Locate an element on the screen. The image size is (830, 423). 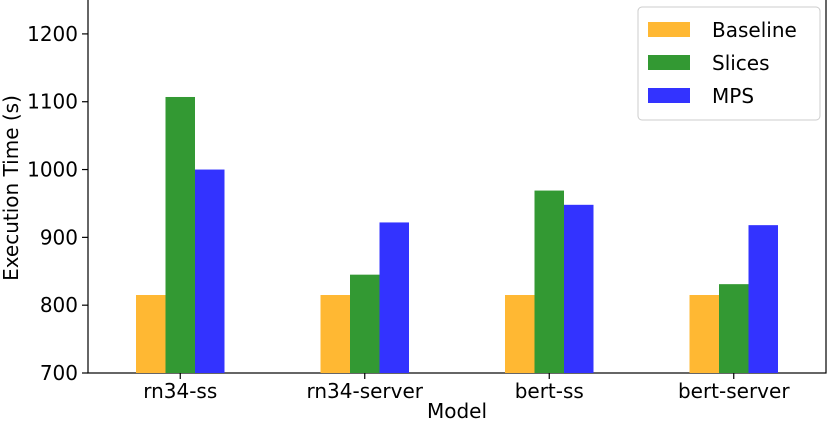
bar-mps-bert-ss is located at coordinates (579, 288).